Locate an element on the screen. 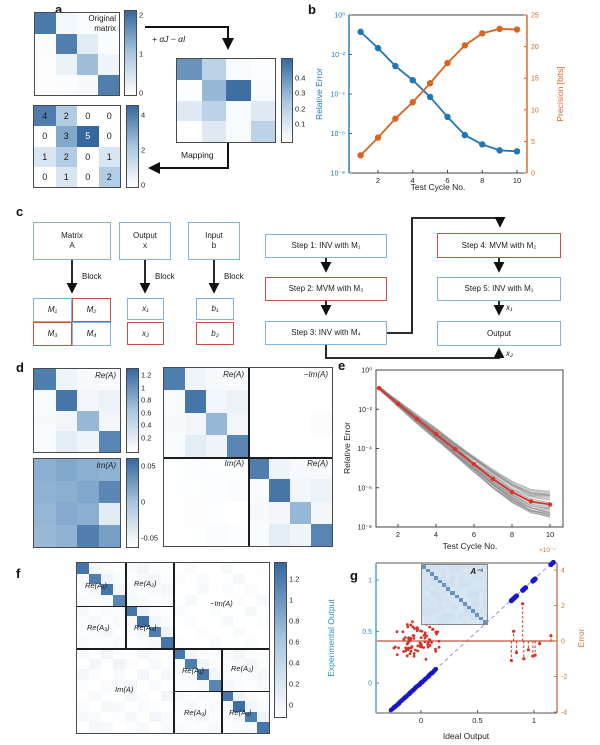 This screenshot has height=745, width=600. g-x-tick: 0.5 is located at coordinates (477, 720).